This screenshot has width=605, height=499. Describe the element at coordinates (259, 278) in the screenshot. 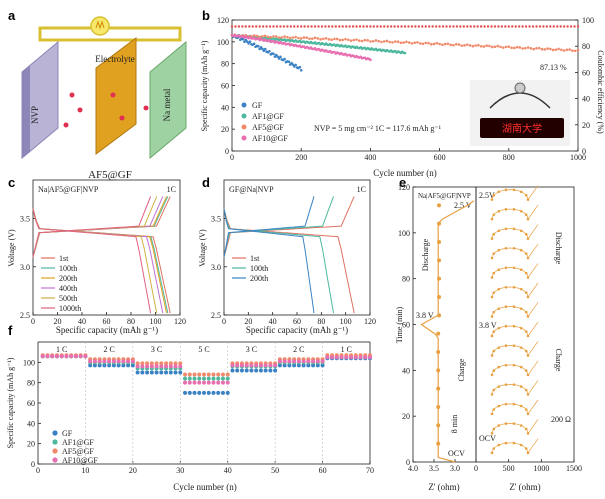

I see `pd-legend-label: 200th` at that location.